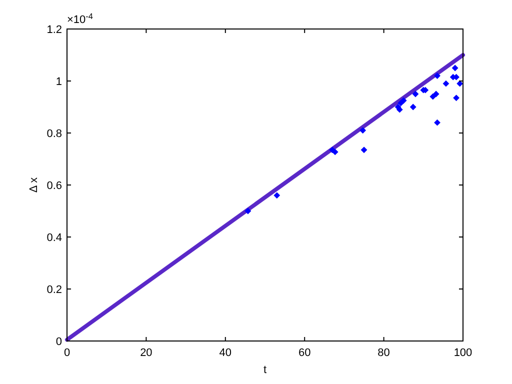  I want to click on x-tick-label: 0, so click(67, 353).